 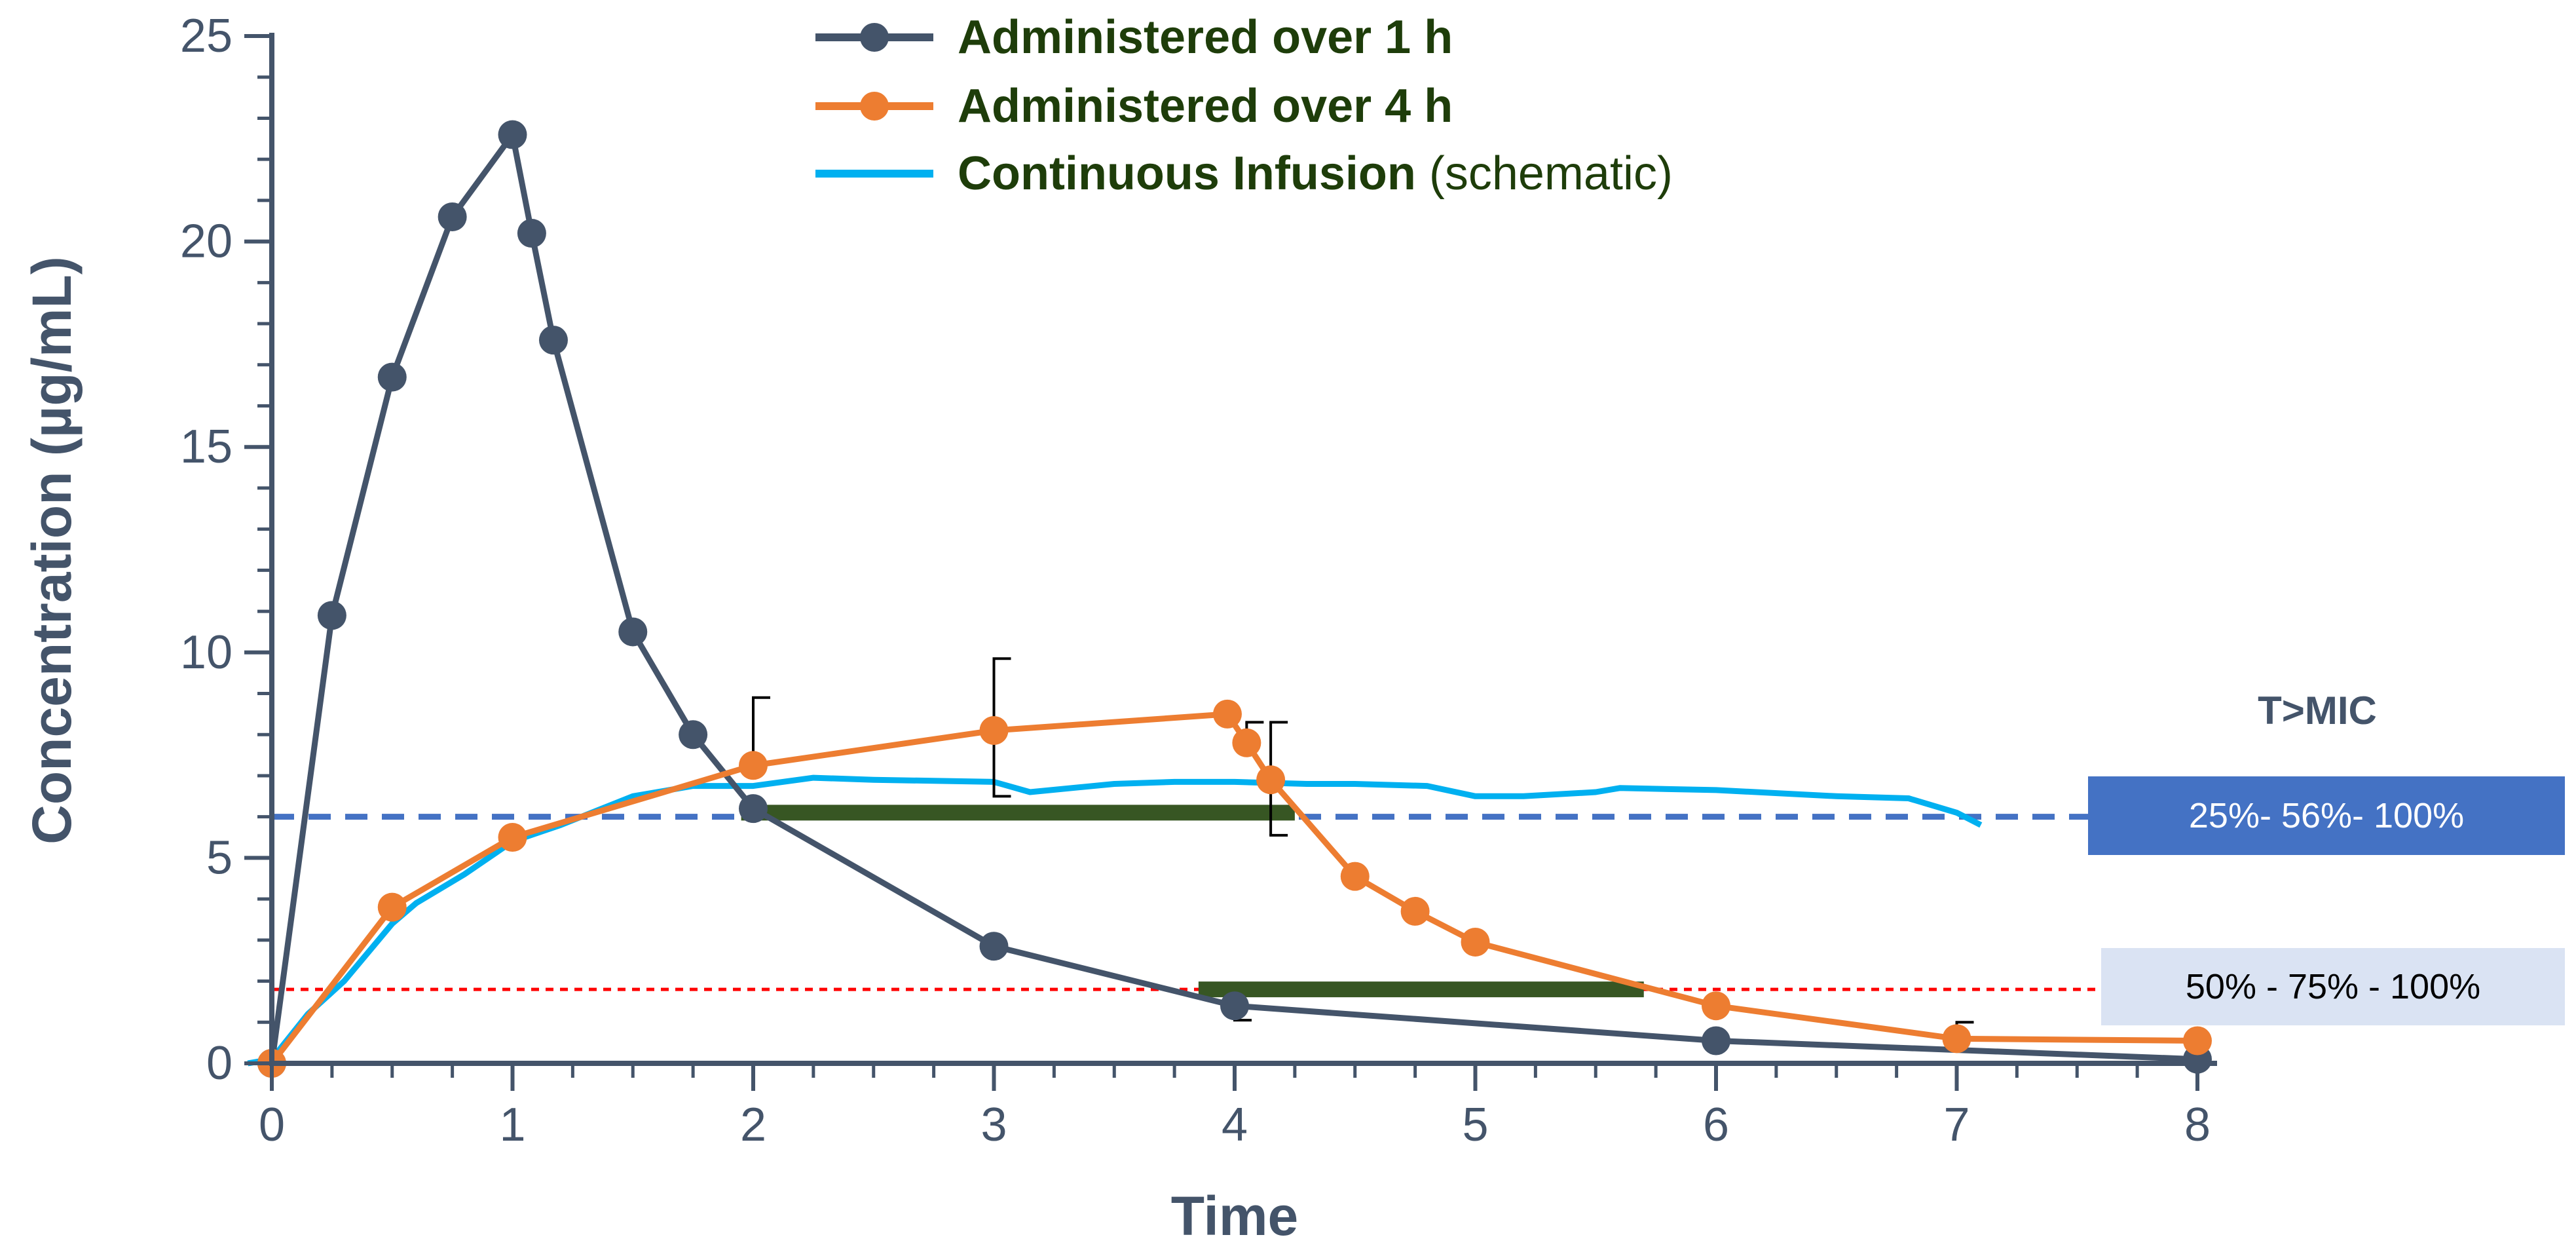 What do you see at coordinates (219, 858) in the screenshot?
I see `y-tick-label-1: 5` at bounding box center [219, 858].